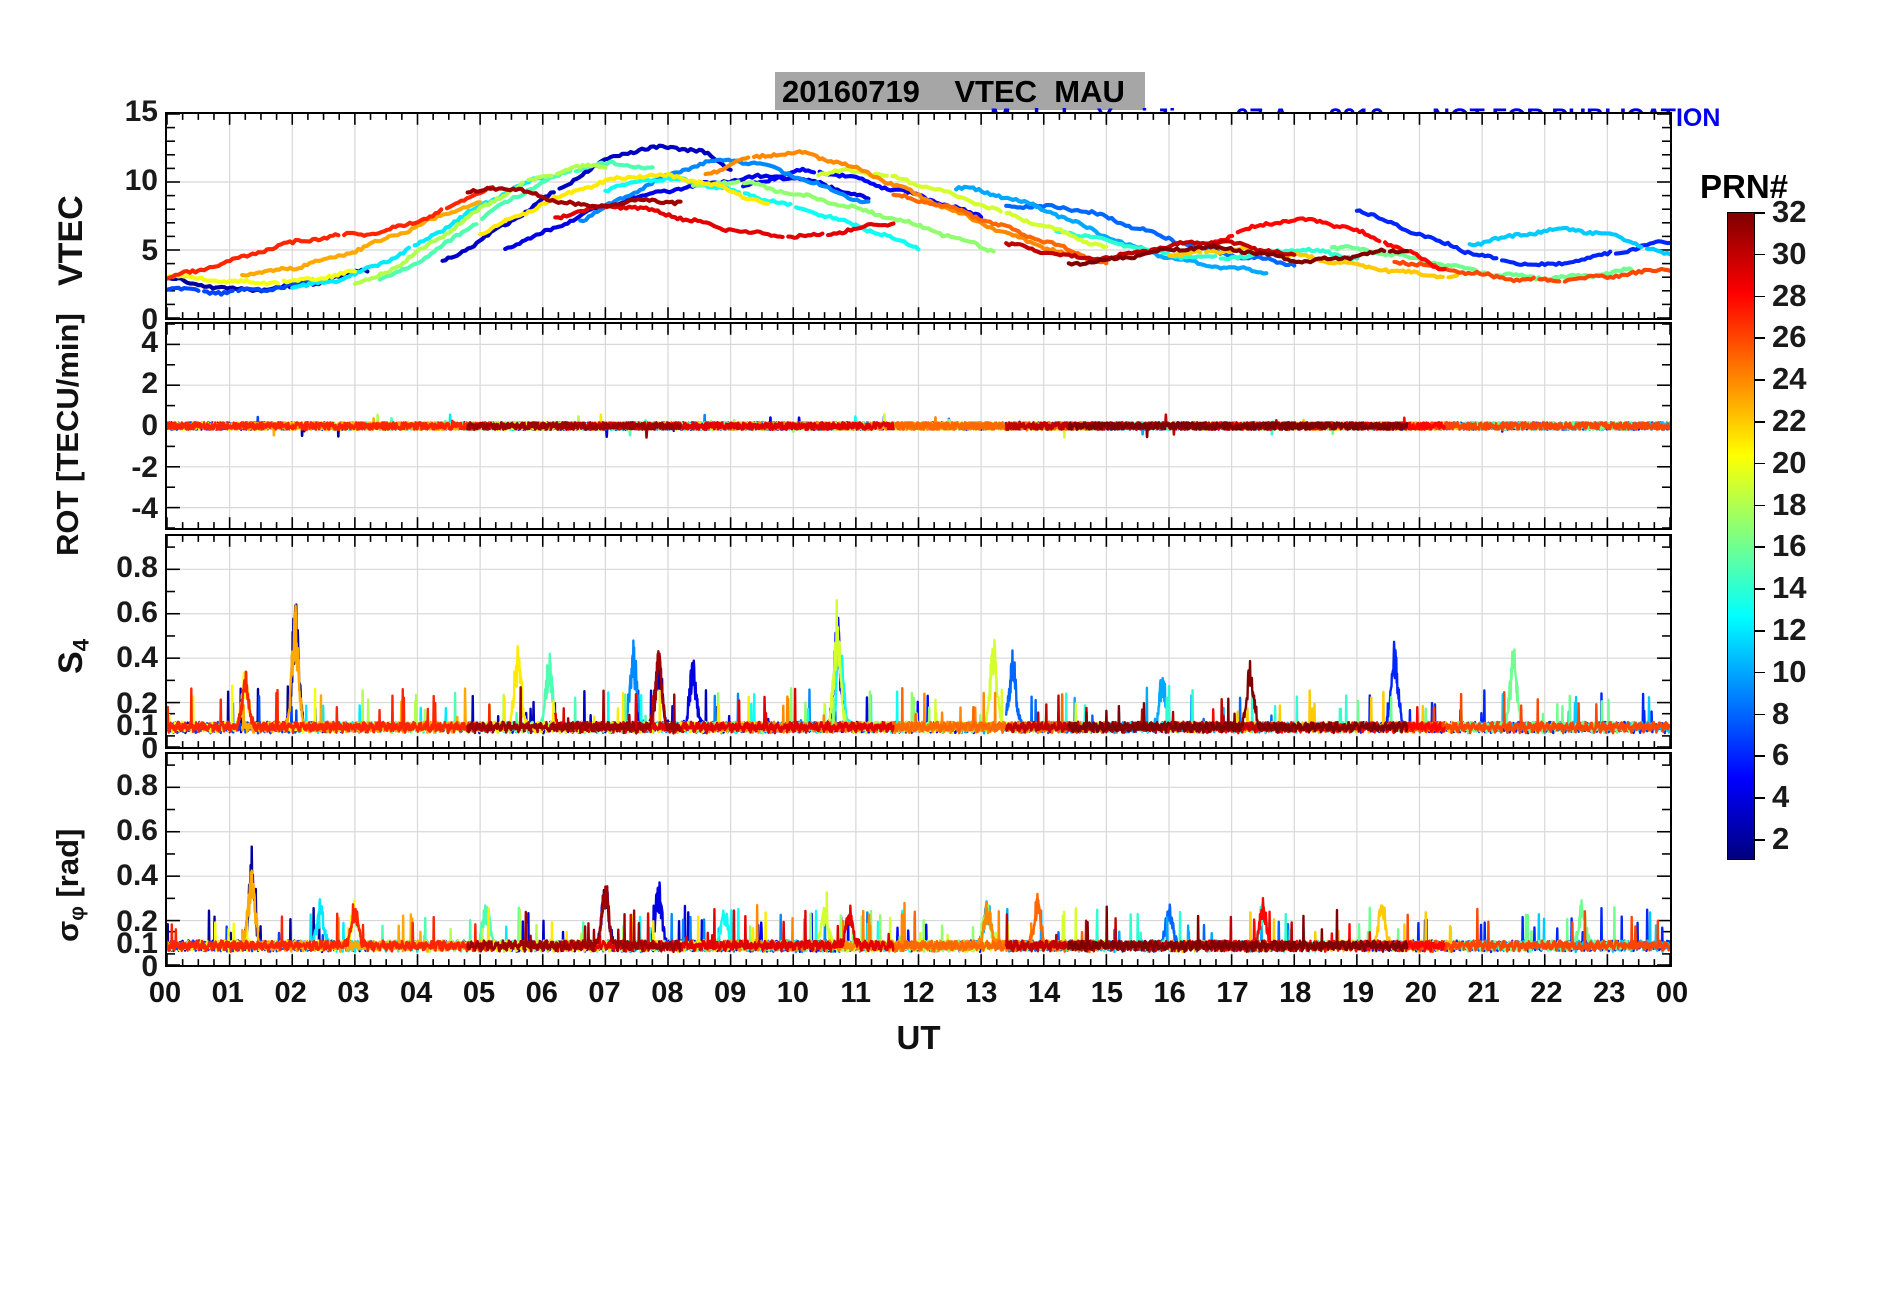 The width and height of the screenshot is (1902, 1292). I want to click on ytick-label-s4: 0.8, so click(137, 567).